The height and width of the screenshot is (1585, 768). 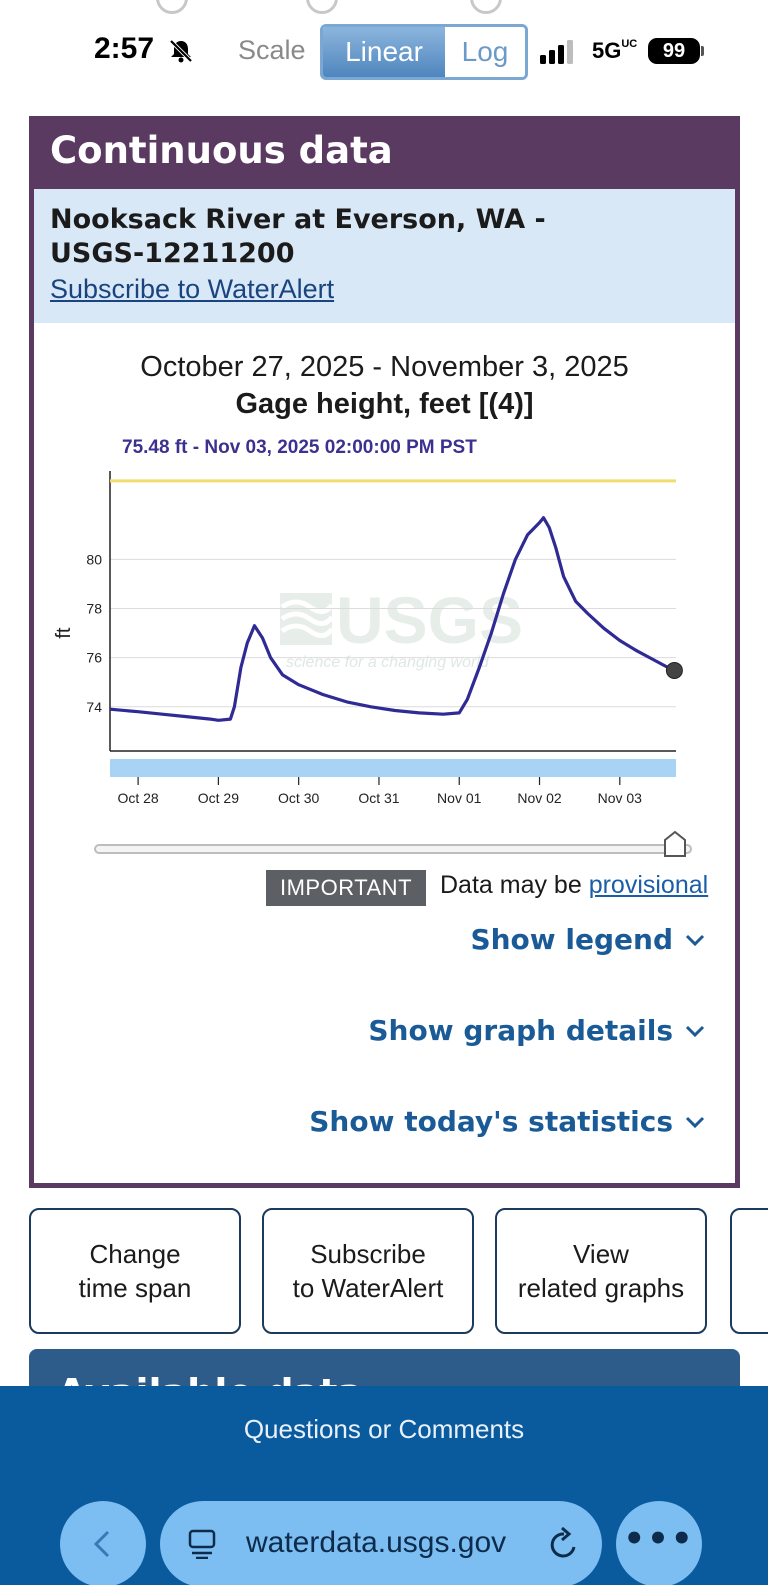 What do you see at coordinates (346, 888) in the screenshot?
I see `important-badge: IMPORTANT` at bounding box center [346, 888].